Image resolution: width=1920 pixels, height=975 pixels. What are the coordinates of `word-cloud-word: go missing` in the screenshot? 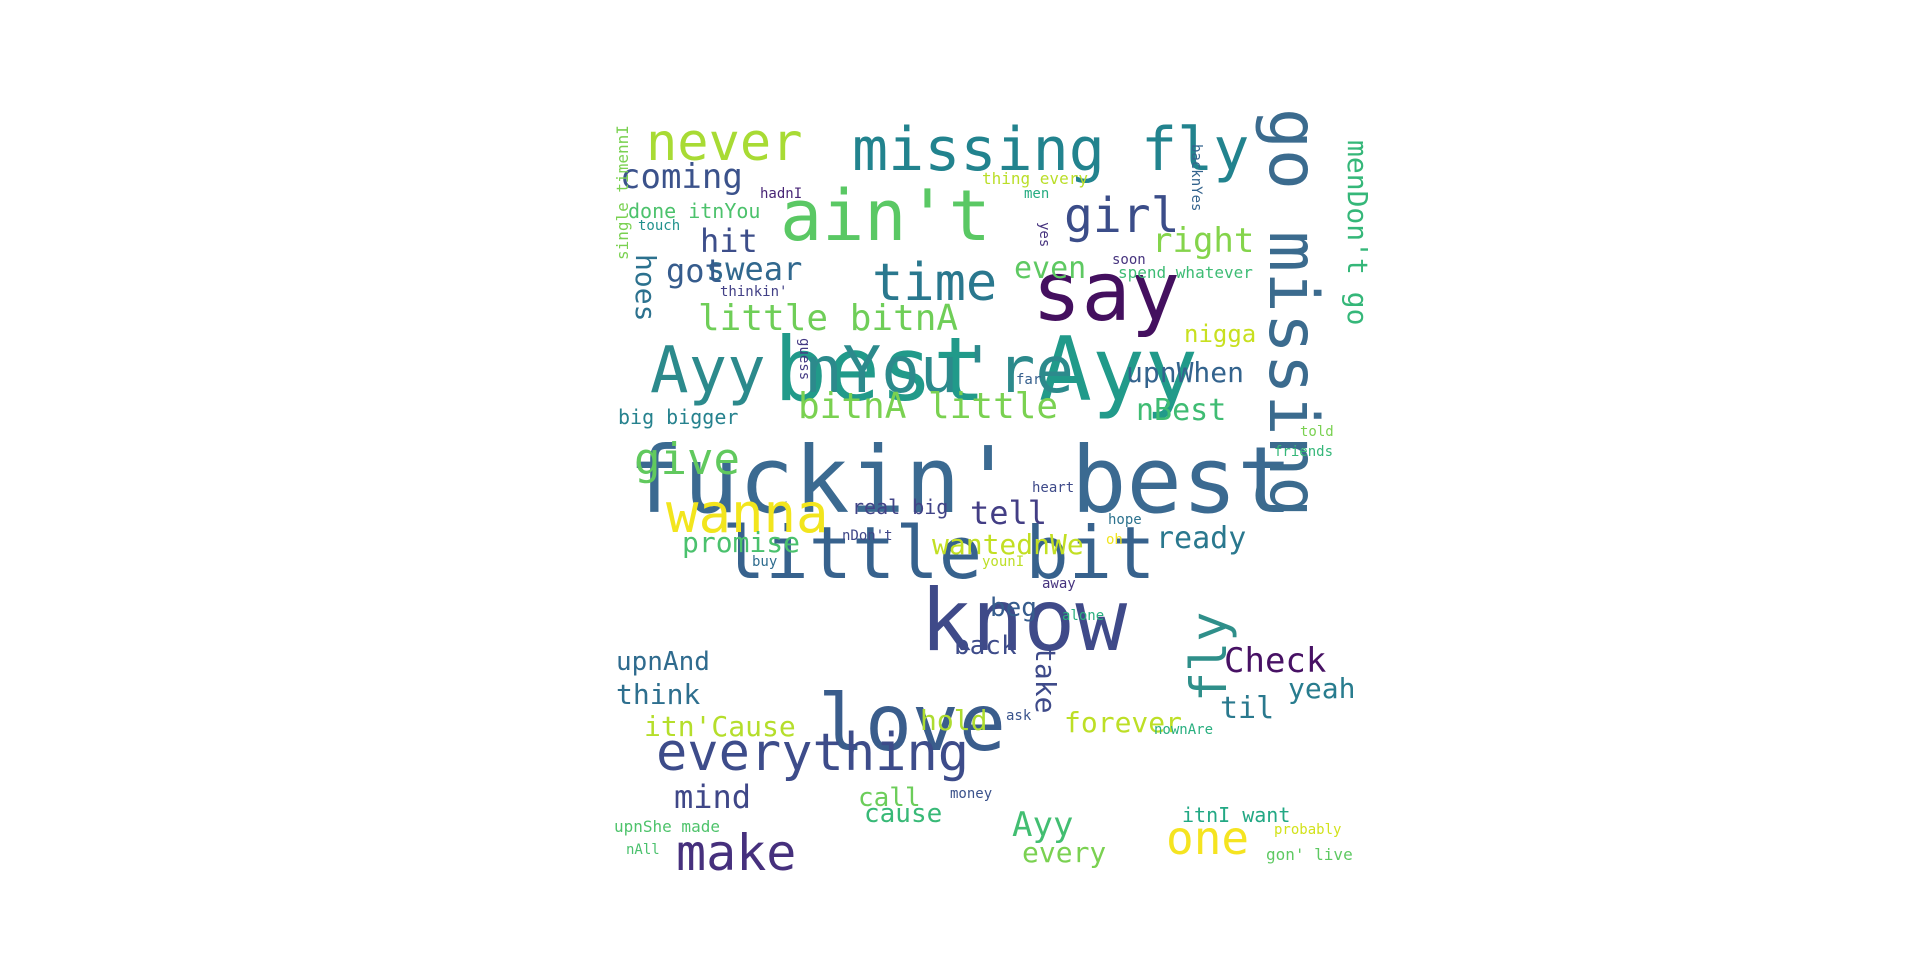 It's located at (1292, 312).